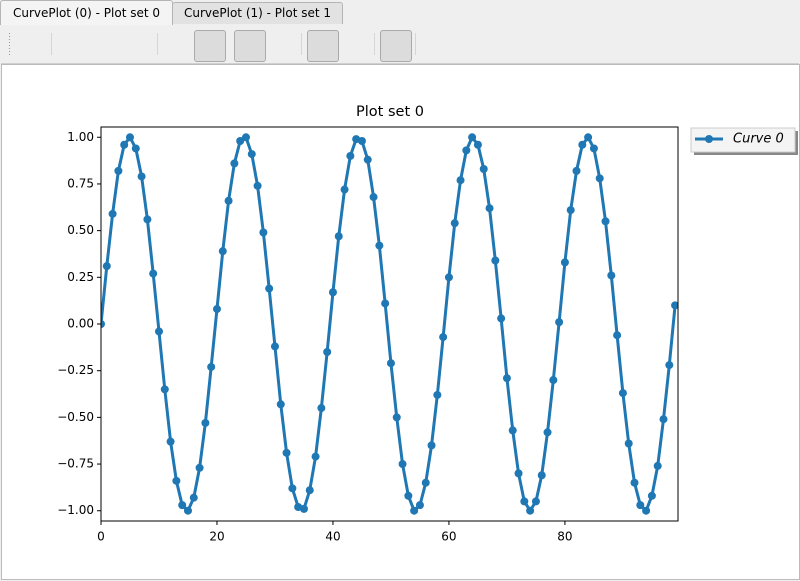 The image size is (800, 581). I want to click on legend-marker, so click(709, 139).